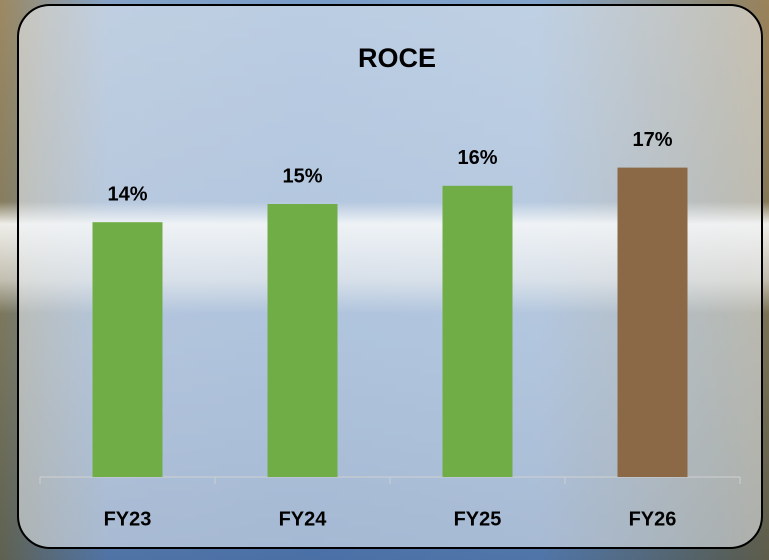 Image resolution: width=769 pixels, height=560 pixels. What do you see at coordinates (653, 519) in the screenshot?
I see `x-tick-label: FY26` at bounding box center [653, 519].